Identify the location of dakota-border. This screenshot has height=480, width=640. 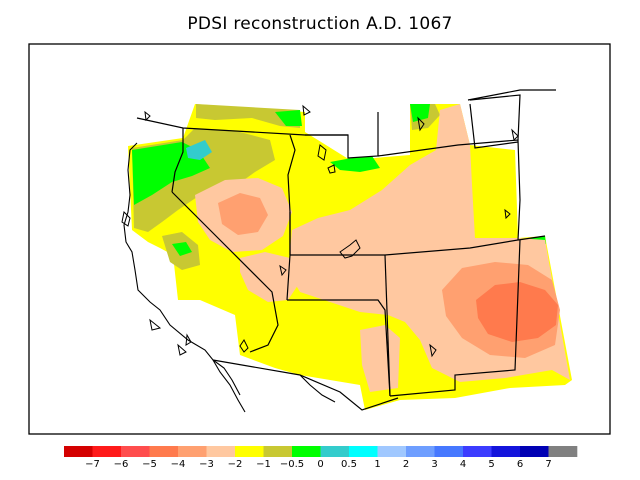
(495, 117).